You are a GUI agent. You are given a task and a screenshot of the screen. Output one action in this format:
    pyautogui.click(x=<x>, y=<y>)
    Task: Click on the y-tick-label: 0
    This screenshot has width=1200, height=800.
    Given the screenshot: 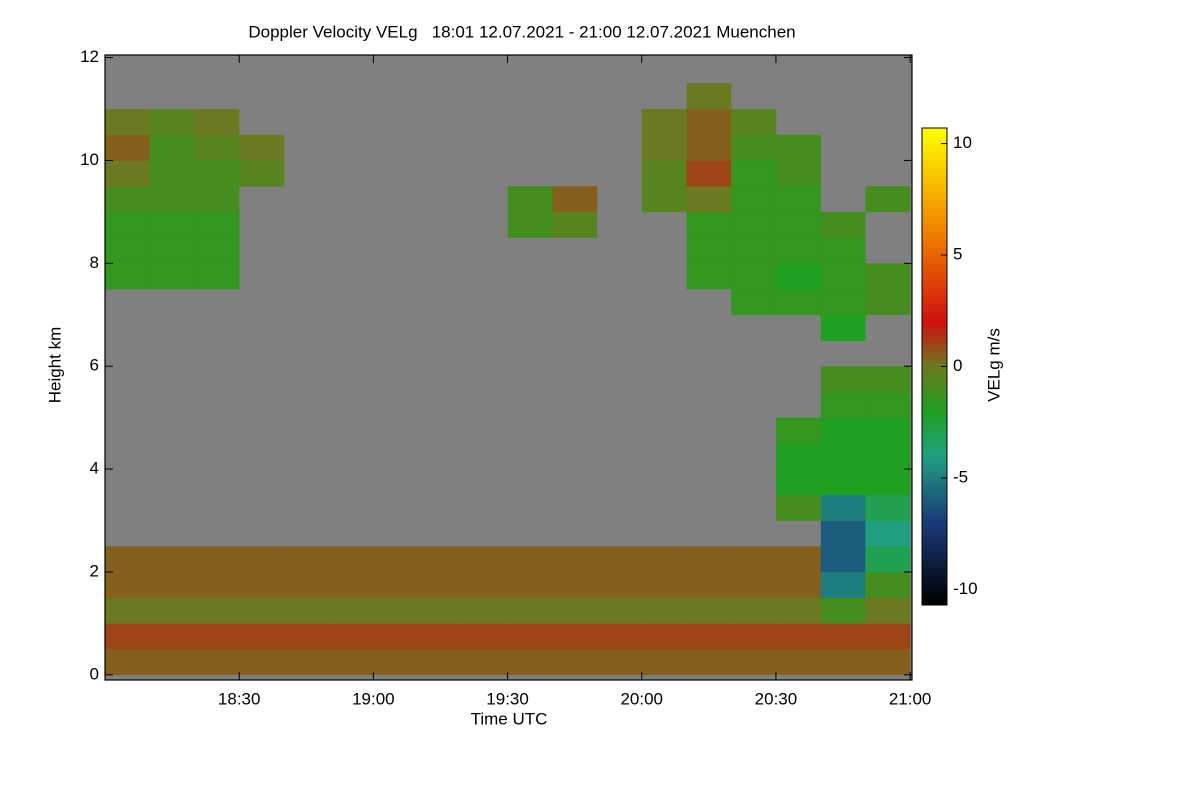 What is the action you would take?
    pyautogui.click(x=94, y=673)
    